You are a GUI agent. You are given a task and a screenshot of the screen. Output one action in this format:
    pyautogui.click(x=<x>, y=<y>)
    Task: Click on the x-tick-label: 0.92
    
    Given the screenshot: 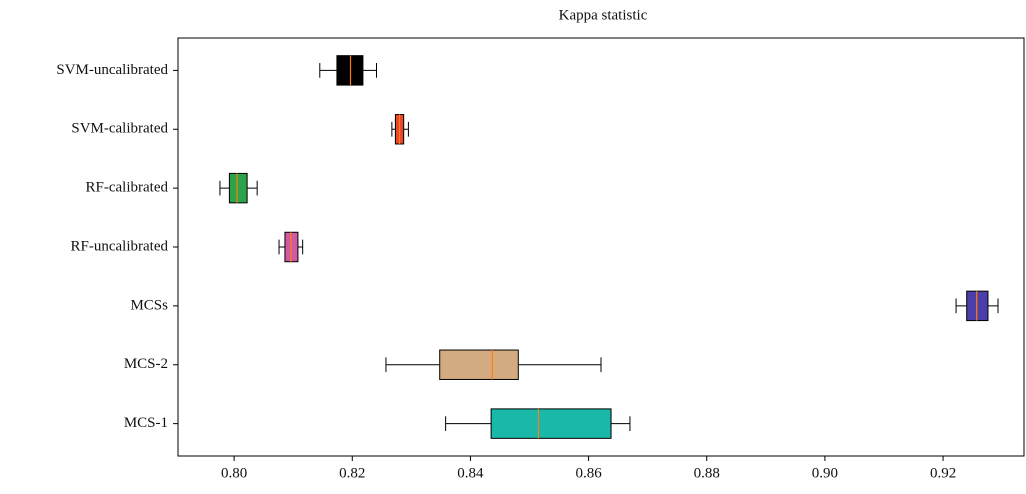 What is the action you would take?
    pyautogui.click(x=943, y=473)
    